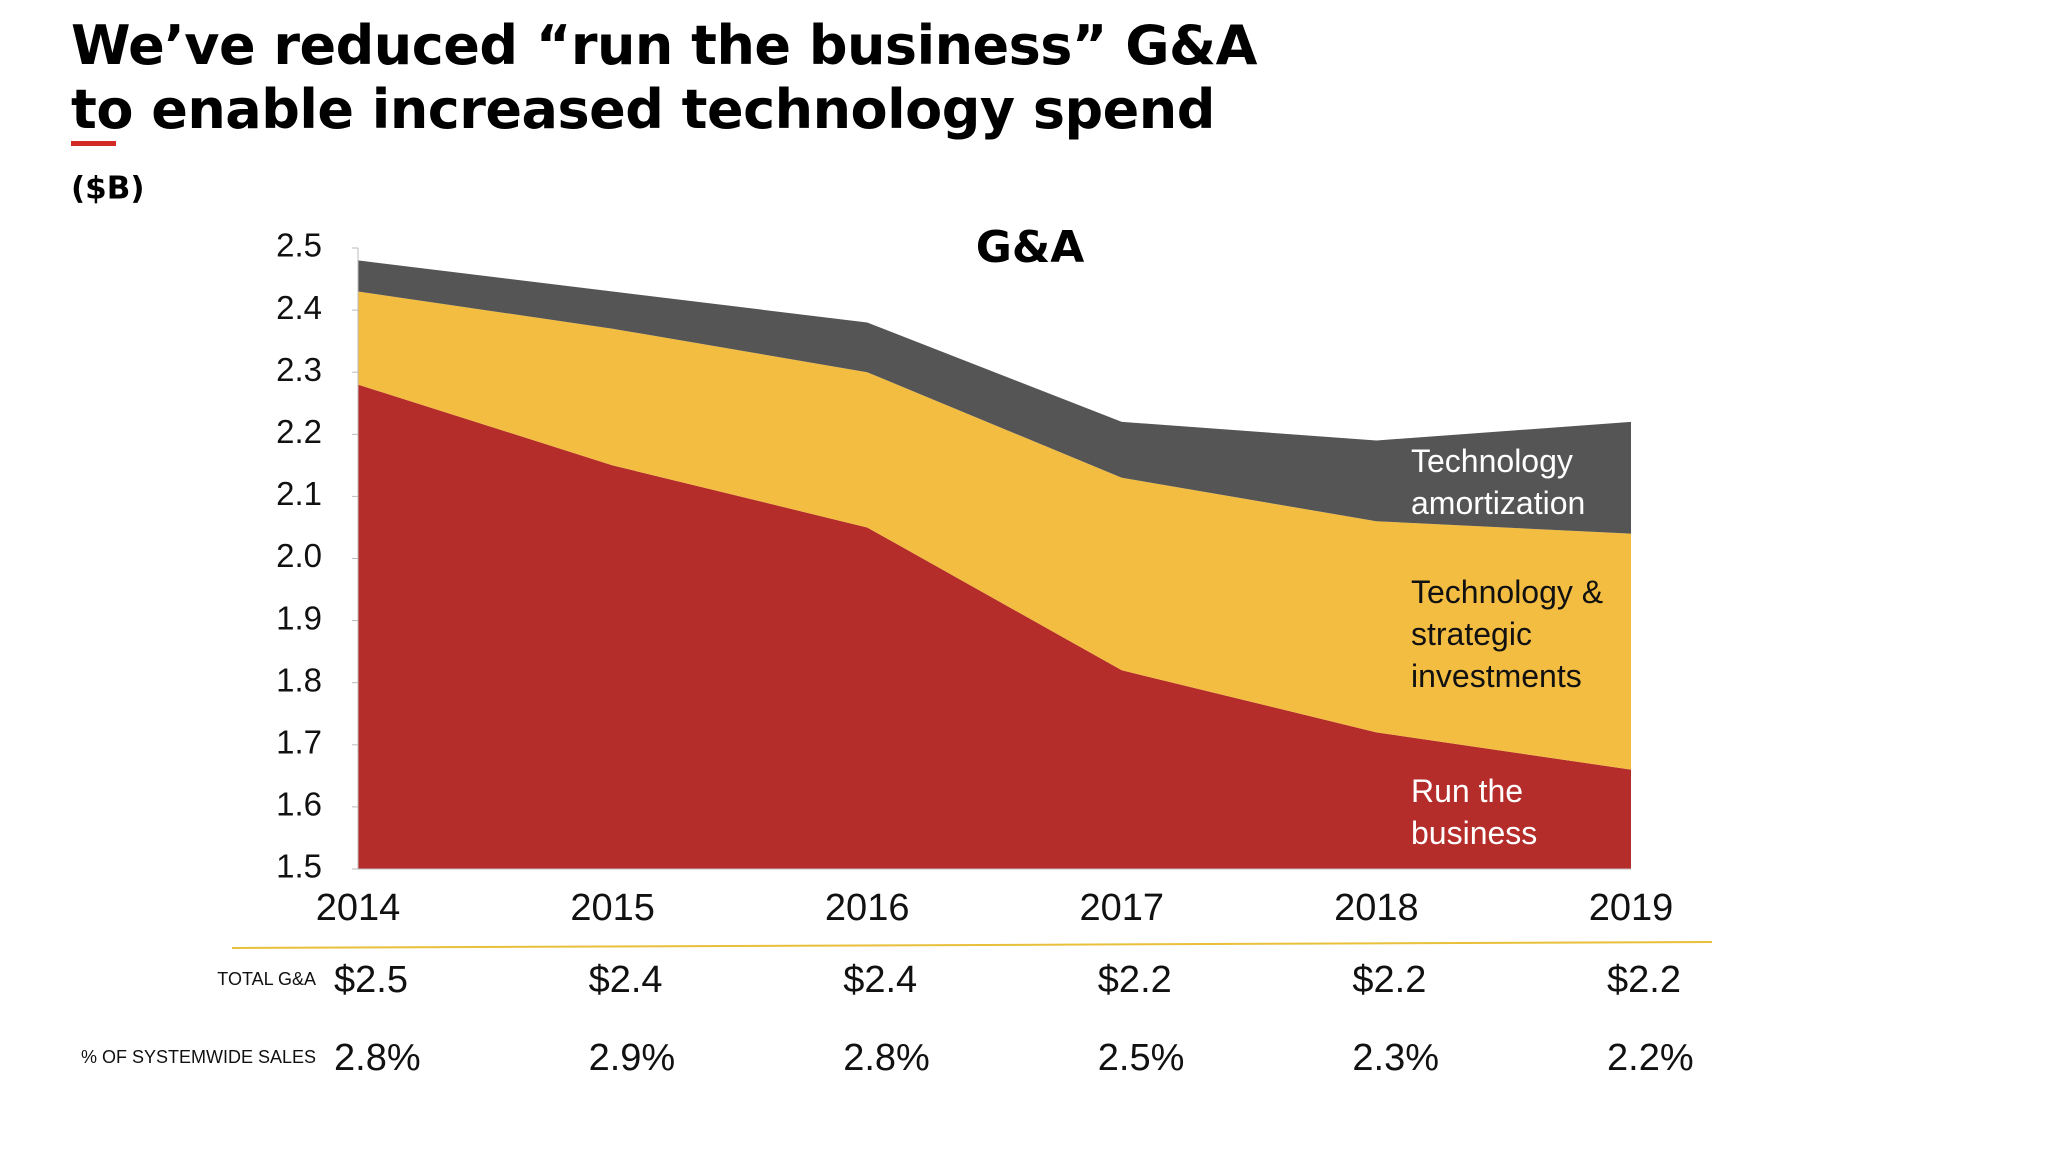 Image resolution: width=2048 pixels, height=1151 pixels. I want to click on y-tick-label: 1.9, so click(299, 617).